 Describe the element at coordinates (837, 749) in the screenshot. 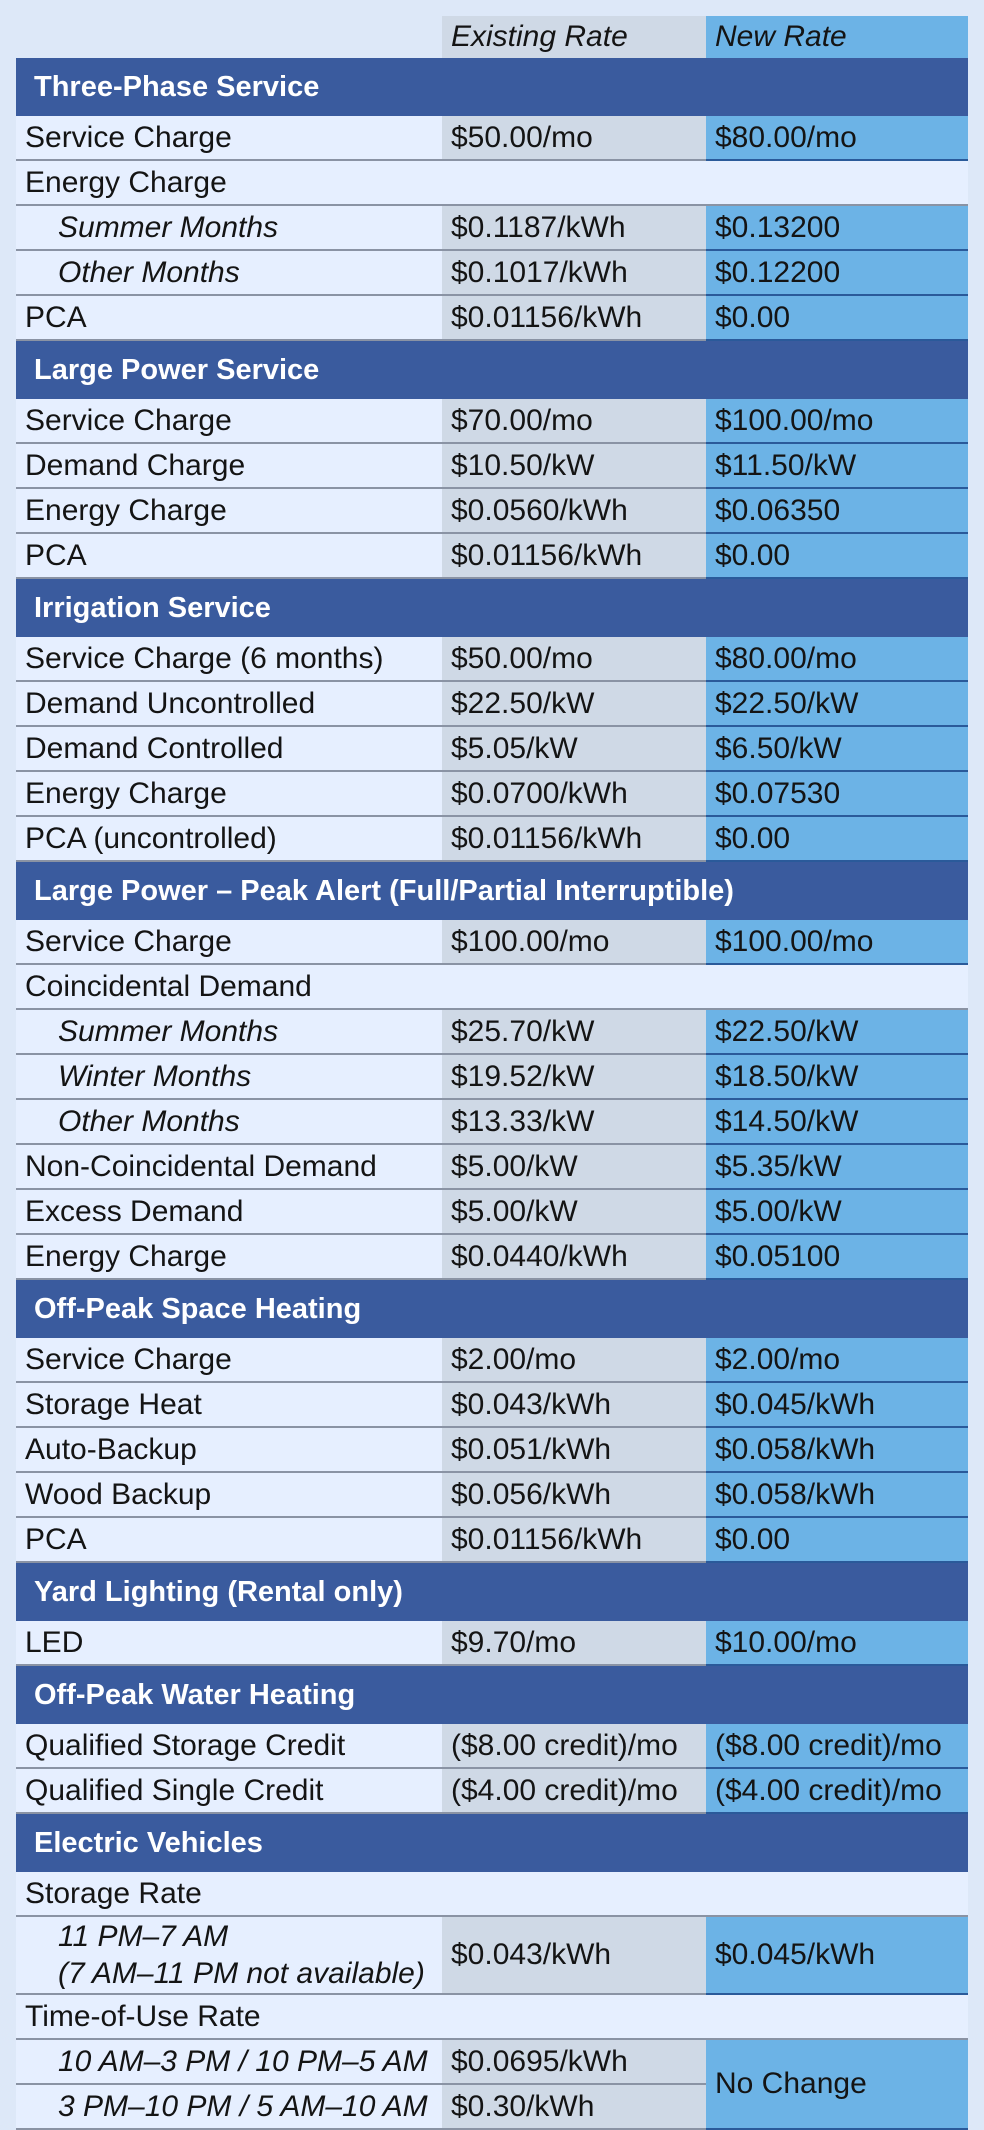

I see `new-rate: $6.50/kW` at that location.